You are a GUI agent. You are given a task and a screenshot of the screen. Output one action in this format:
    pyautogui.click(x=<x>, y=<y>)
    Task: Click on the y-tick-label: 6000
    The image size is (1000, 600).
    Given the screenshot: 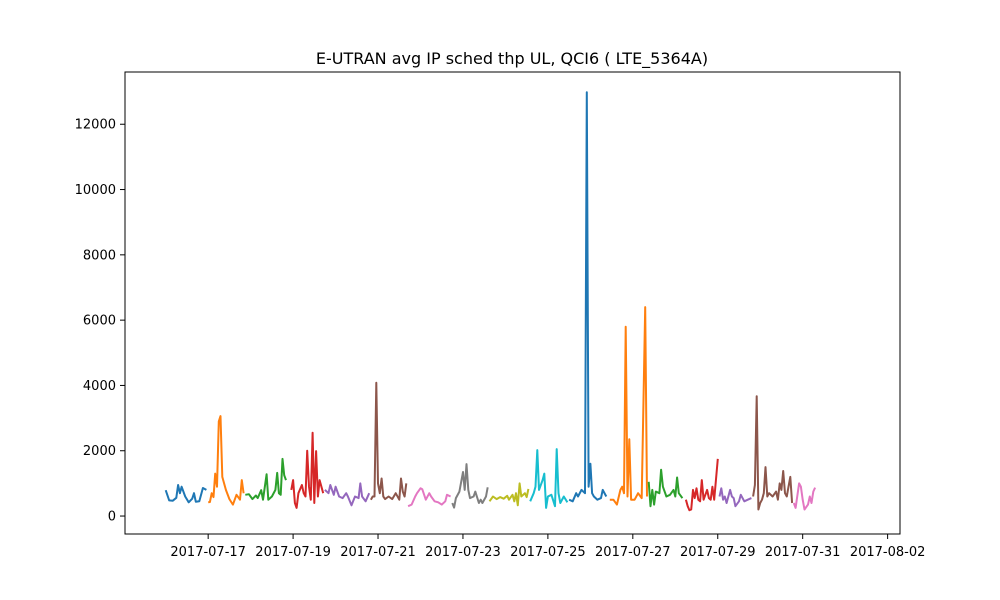 What is the action you would take?
    pyautogui.click(x=99, y=321)
    